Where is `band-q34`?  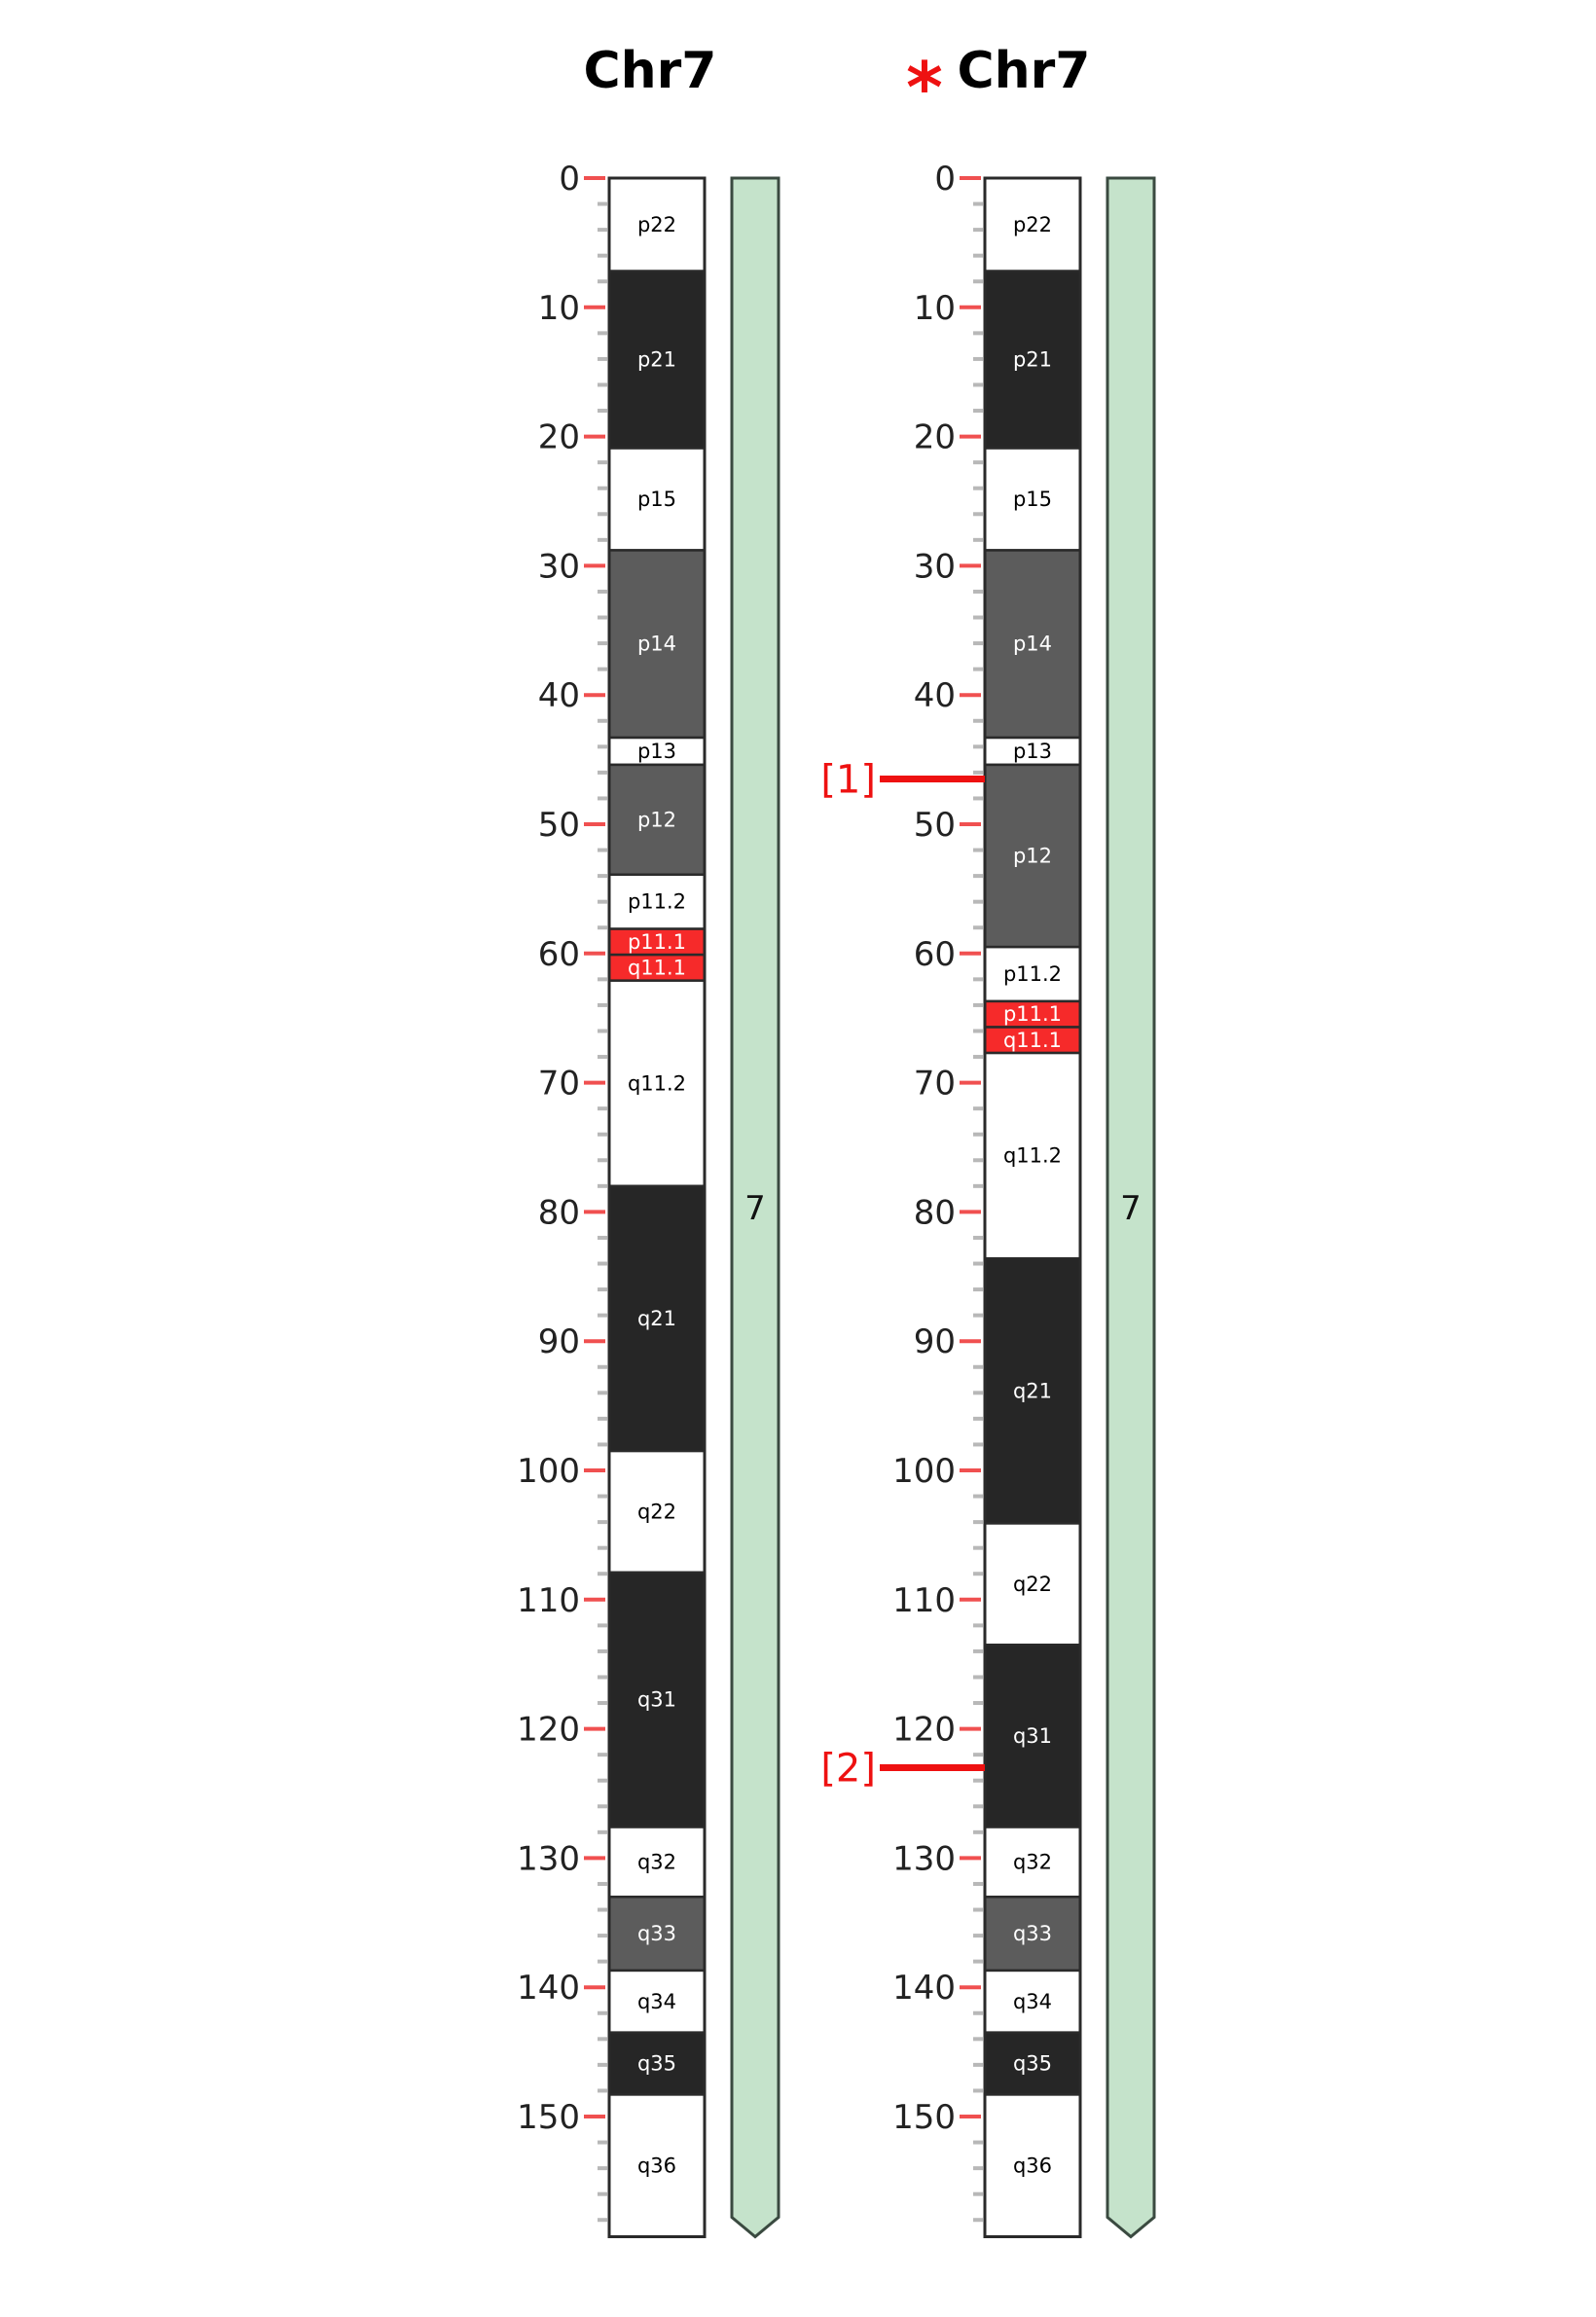
band-q34 is located at coordinates (657, 2002).